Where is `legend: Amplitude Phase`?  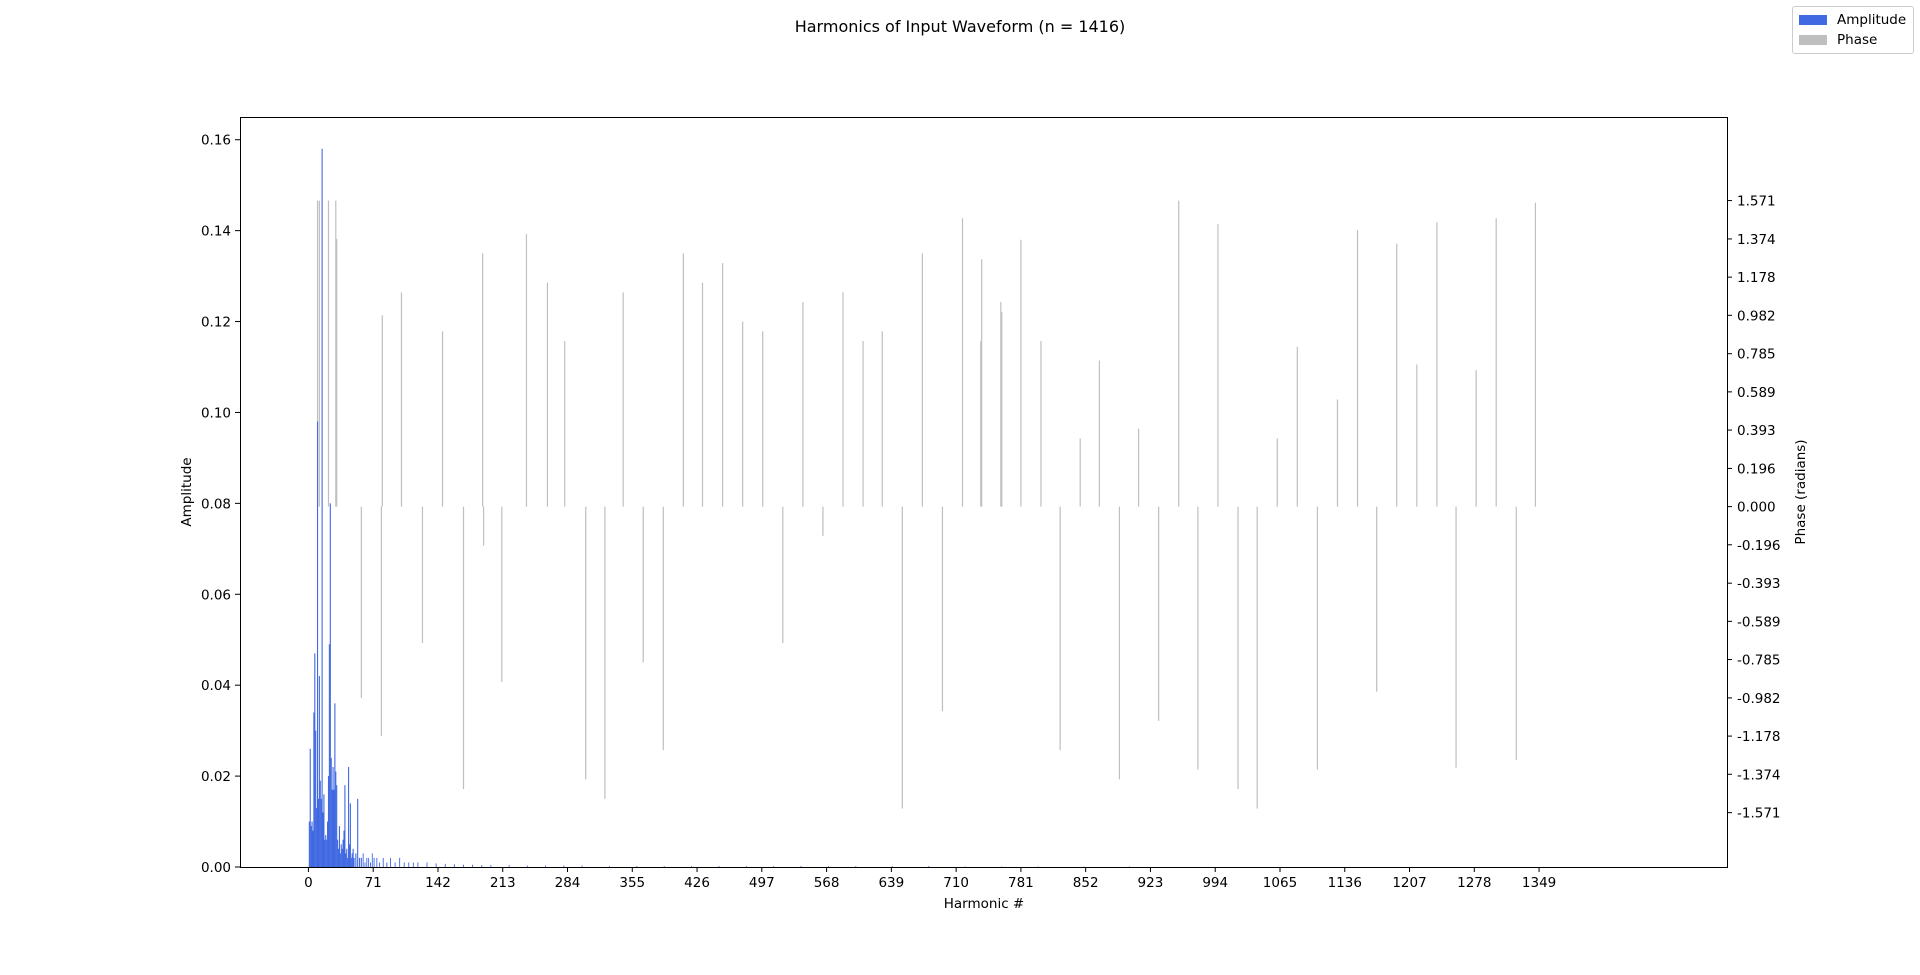 legend: Amplitude Phase is located at coordinates (1853, 30).